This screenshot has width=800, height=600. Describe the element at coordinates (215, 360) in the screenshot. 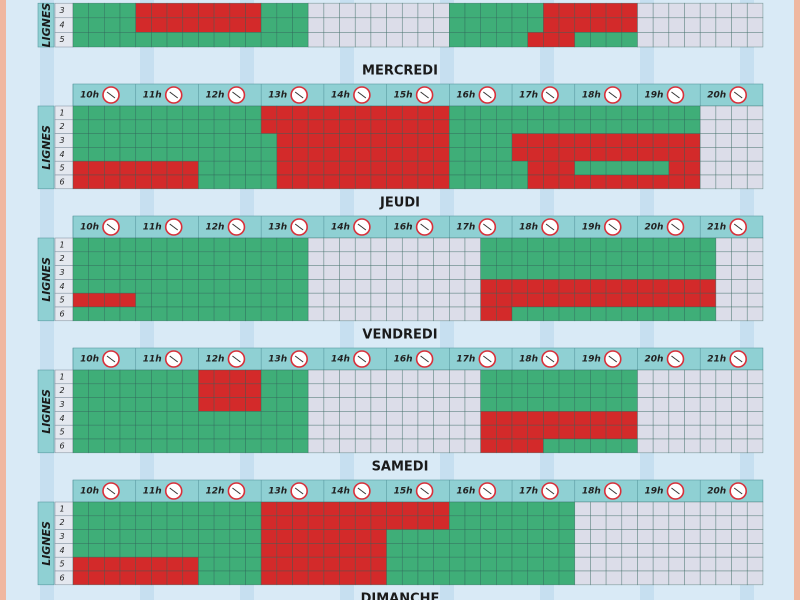

I see `hour-label: 12h` at that location.